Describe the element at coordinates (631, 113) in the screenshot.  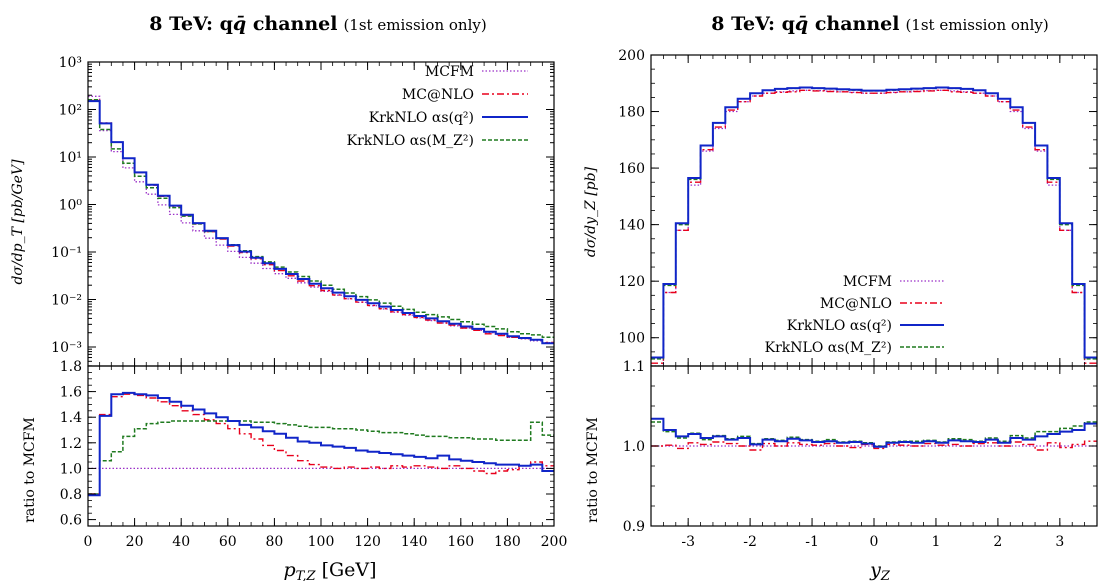
I see `y-tick-label: 180` at that location.